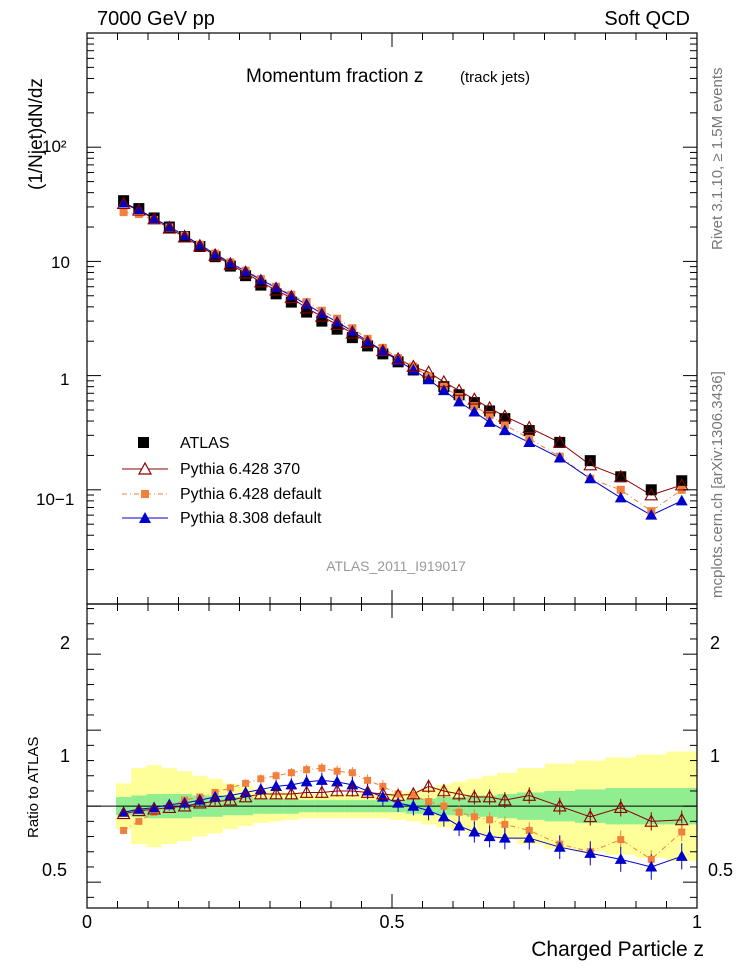 Image resolution: width=746 pixels, height=972 pixels. What do you see at coordinates (65, 756) in the screenshot?
I see `ratio-y-tick-label-left-1: 1` at bounding box center [65, 756].